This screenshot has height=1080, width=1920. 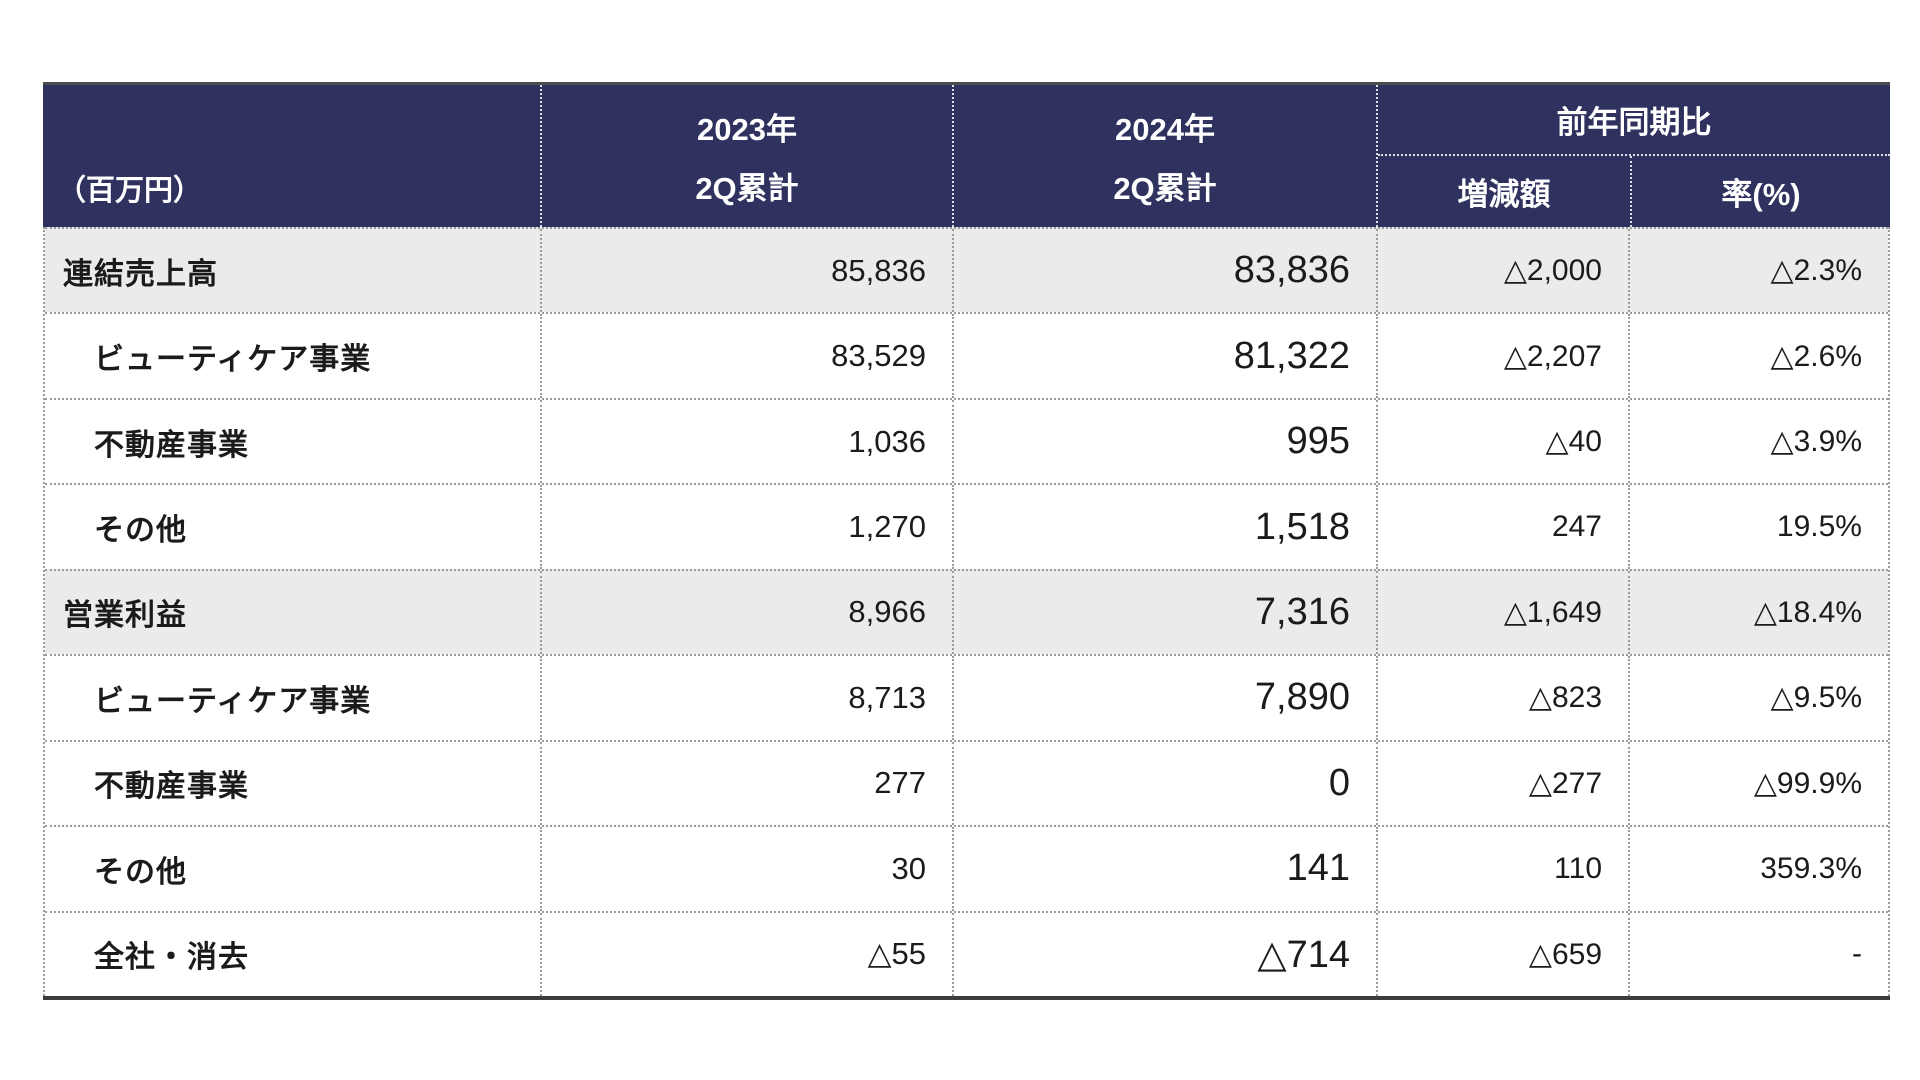 What do you see at coordinates (1164, 783) in the screenshot?
I see `cell-2024: 0` at bounding box center [1164, 783].